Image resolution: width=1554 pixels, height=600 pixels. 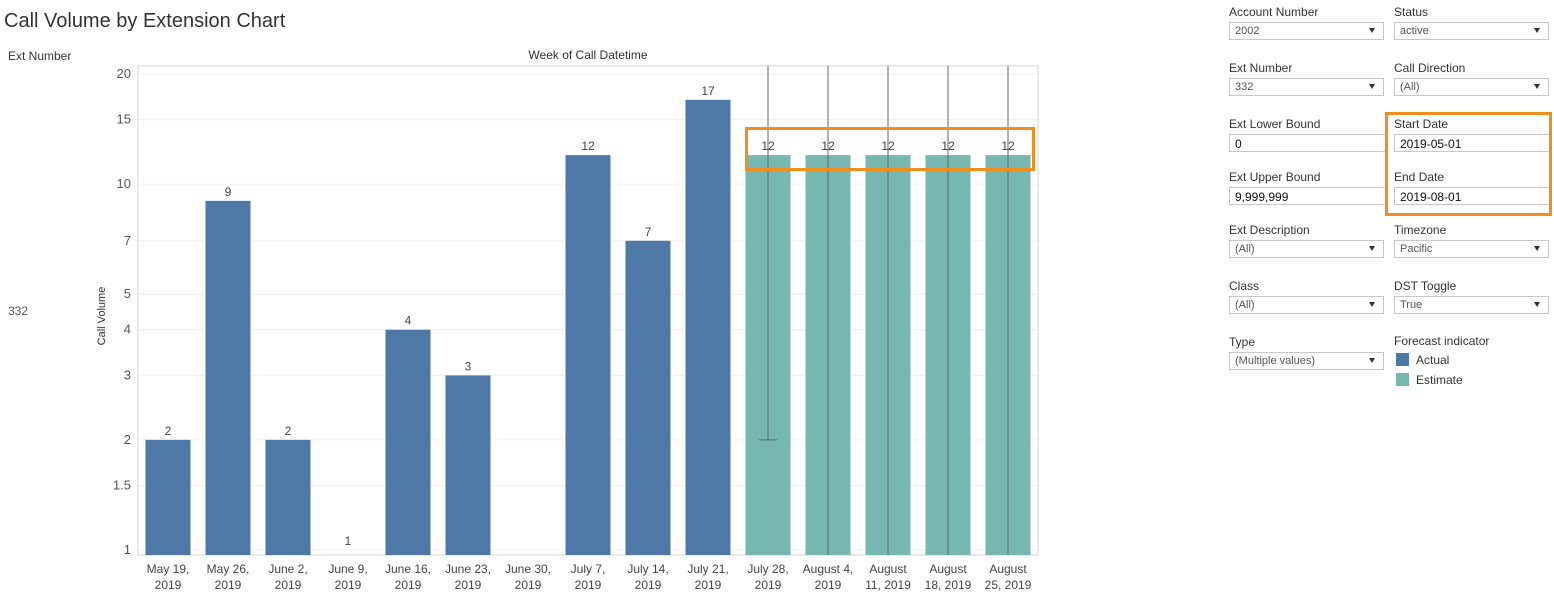 I want to click on y-tick-label: 2, so click(x=127, y=439).